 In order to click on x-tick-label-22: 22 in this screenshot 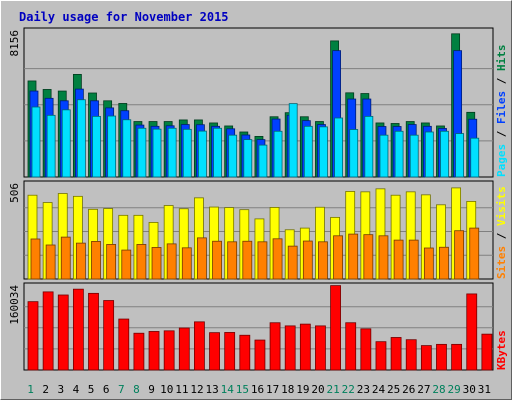, I will do `click(348, 389)`.